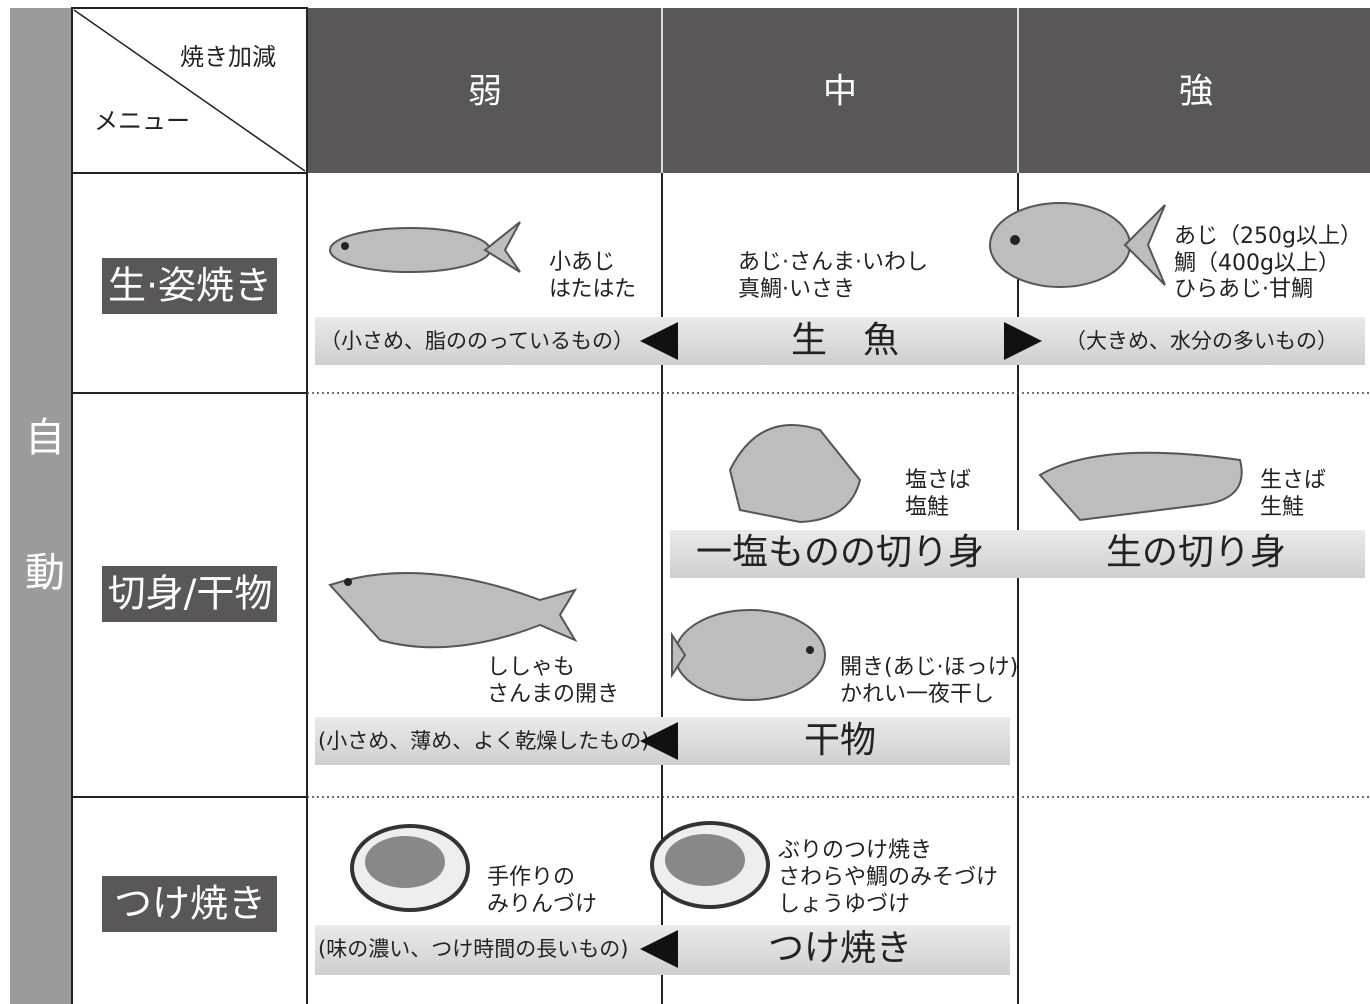 The image size is (1370, 1004). What do you see at coordinates (142, 121) in the screenshot?
I see `corner-bottom: メニュー` at bounding box center [142, 121].